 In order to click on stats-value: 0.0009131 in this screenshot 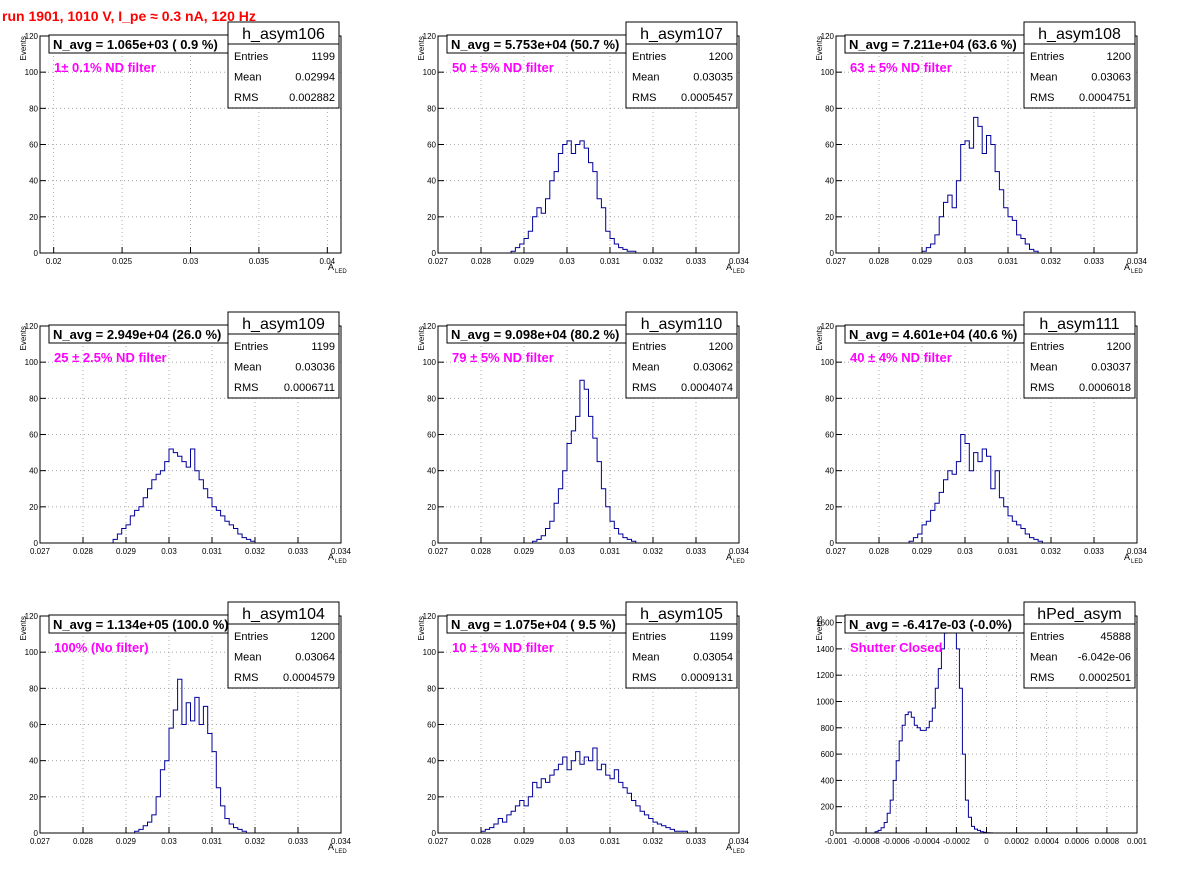, I will do `click(707, 678)`.